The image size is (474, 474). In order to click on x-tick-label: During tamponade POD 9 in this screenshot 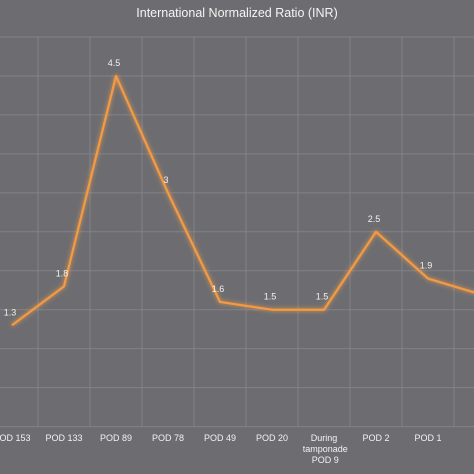, I will do `click(324, 449)`.